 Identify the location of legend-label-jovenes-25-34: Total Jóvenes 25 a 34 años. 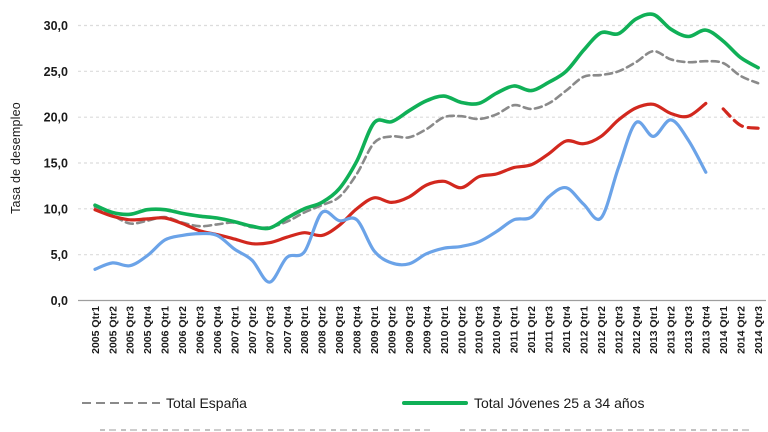
(559, 403).